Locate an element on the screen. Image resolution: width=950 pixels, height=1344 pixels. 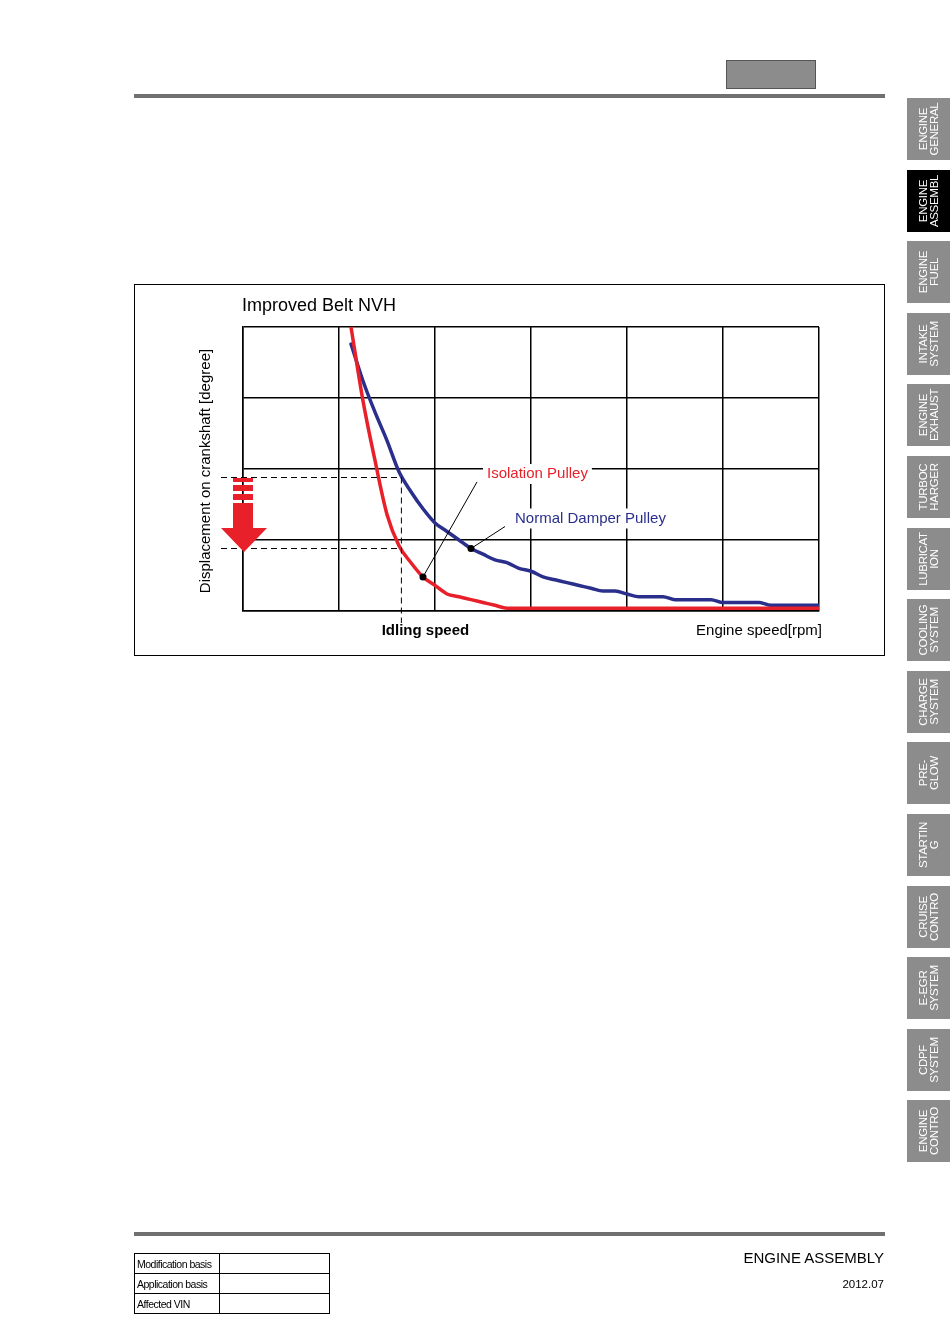
text: Isolation Pulley is located at coordinates (538, 473).